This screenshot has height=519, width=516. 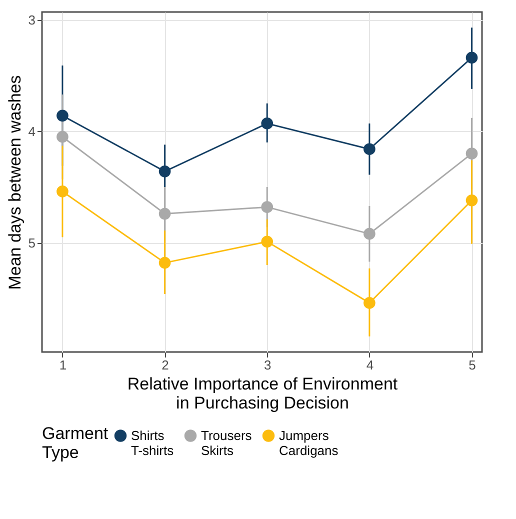 What do you see at coordinates (63, 365) in the screenshot?
I see `x-tick-label: 1` at bounding box center [63, 365].